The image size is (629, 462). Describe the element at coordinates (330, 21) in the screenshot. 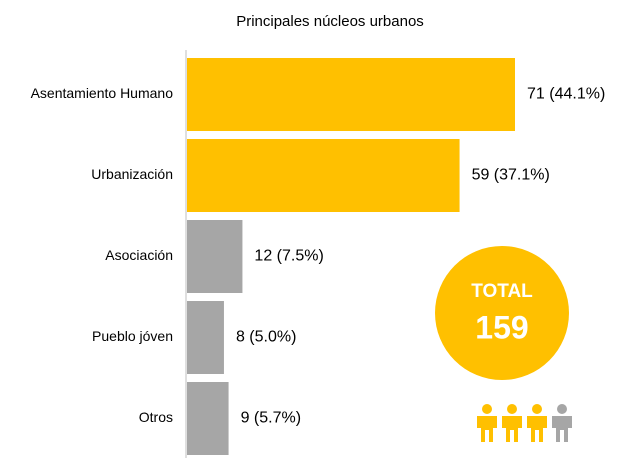

I see `chart-title: Principales núcleos urbanos` at that location.